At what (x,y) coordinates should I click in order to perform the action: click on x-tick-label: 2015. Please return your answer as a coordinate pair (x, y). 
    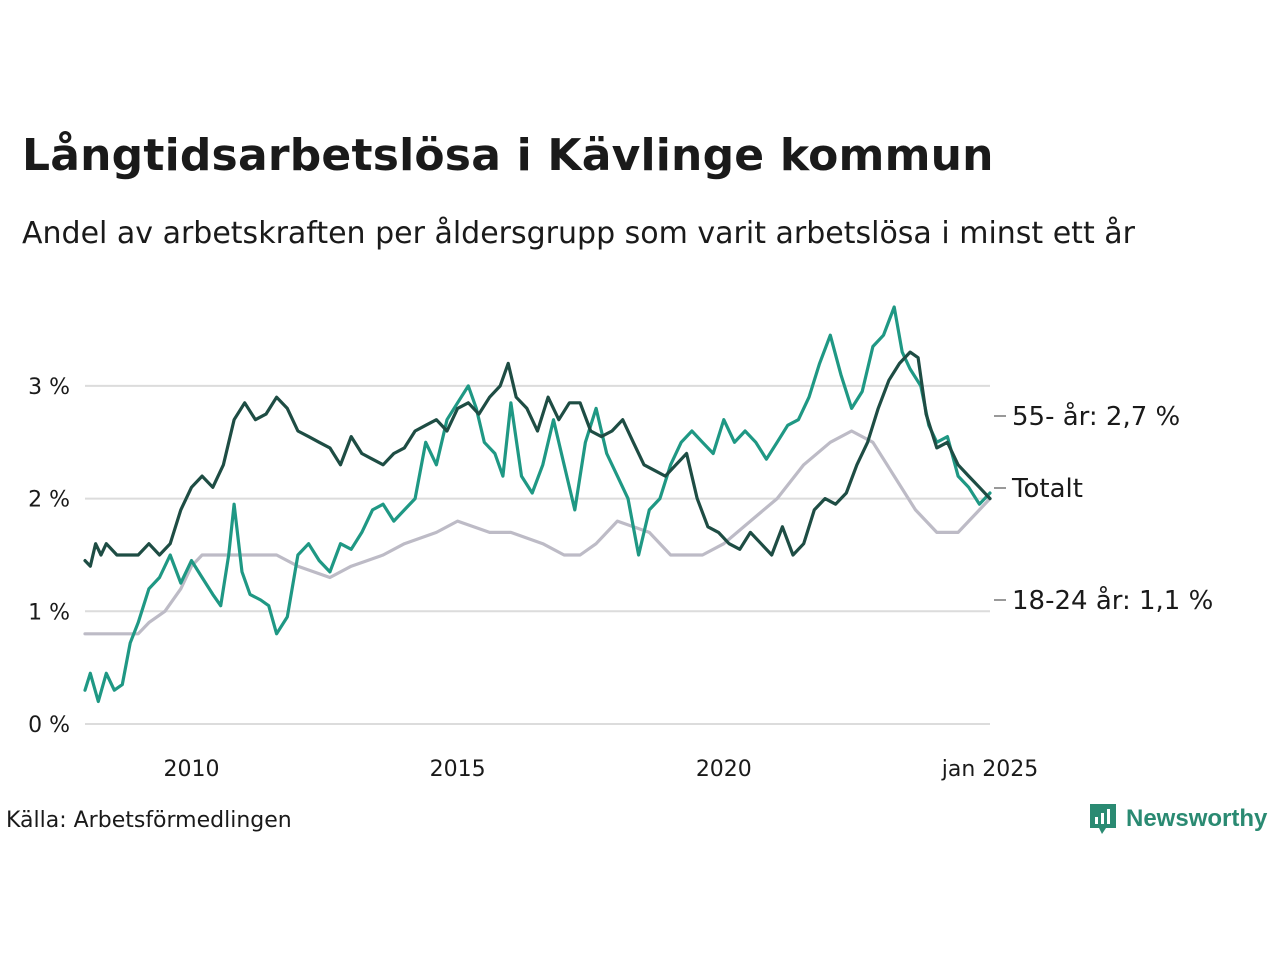
    Looking at the image, I should click on (458, 769).